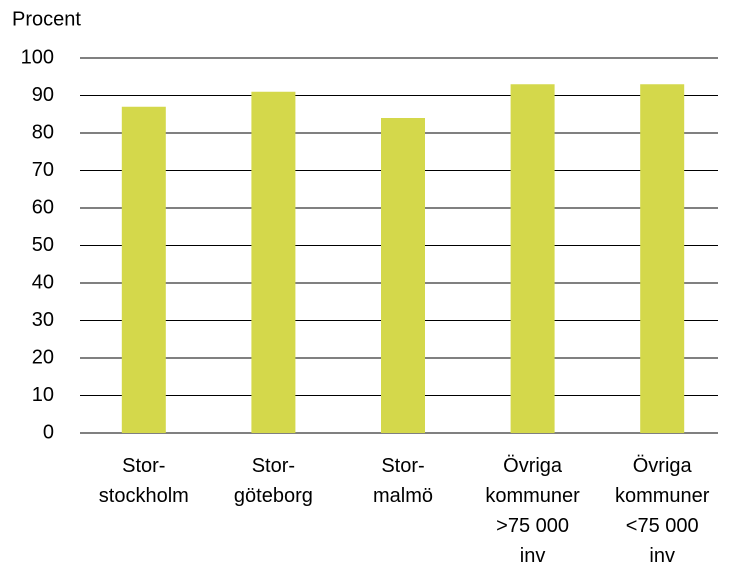 The image size is (731, 566). What do you see at coordinates (43, 207) in the screenshot?
I see `y-tick-label: 60` at bounding box center [43, 207].